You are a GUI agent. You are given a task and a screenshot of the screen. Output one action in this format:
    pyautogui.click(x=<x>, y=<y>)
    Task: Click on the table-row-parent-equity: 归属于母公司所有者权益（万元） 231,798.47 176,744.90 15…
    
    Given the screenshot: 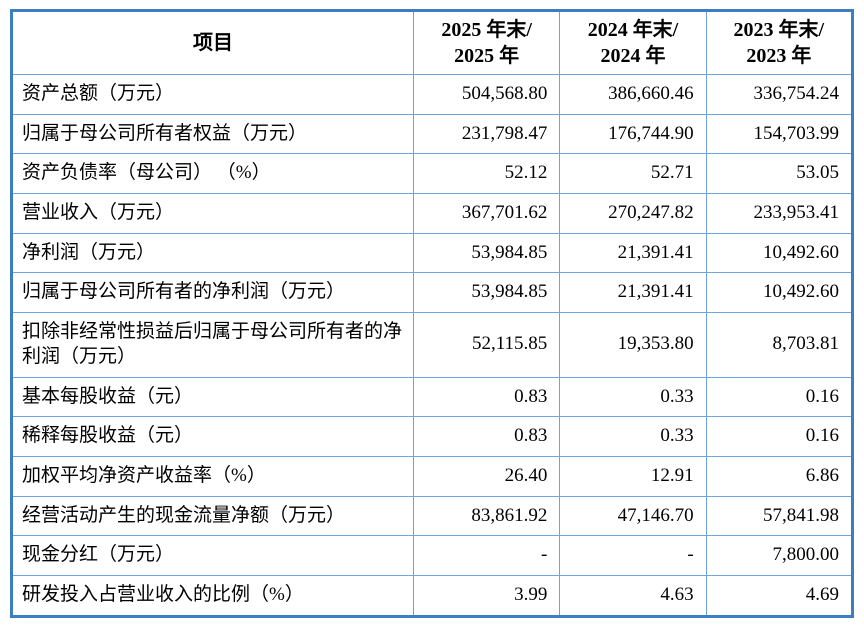 What is the action you would take?
    pyautogui.click(x=432, y=134)
    